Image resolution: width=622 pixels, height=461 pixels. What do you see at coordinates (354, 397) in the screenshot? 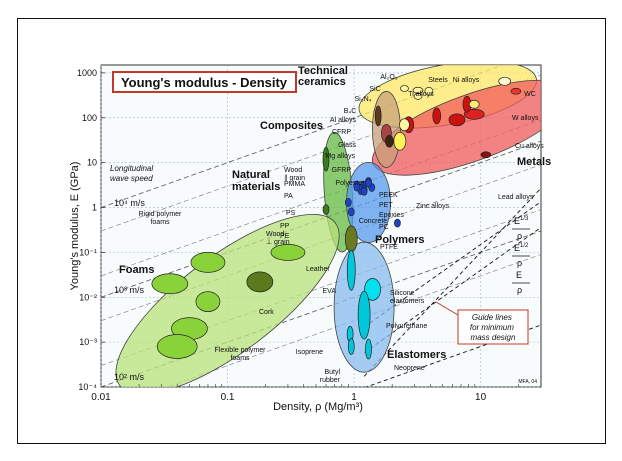
I see `x-tick-label: 1` at bounding box center [354, 397].